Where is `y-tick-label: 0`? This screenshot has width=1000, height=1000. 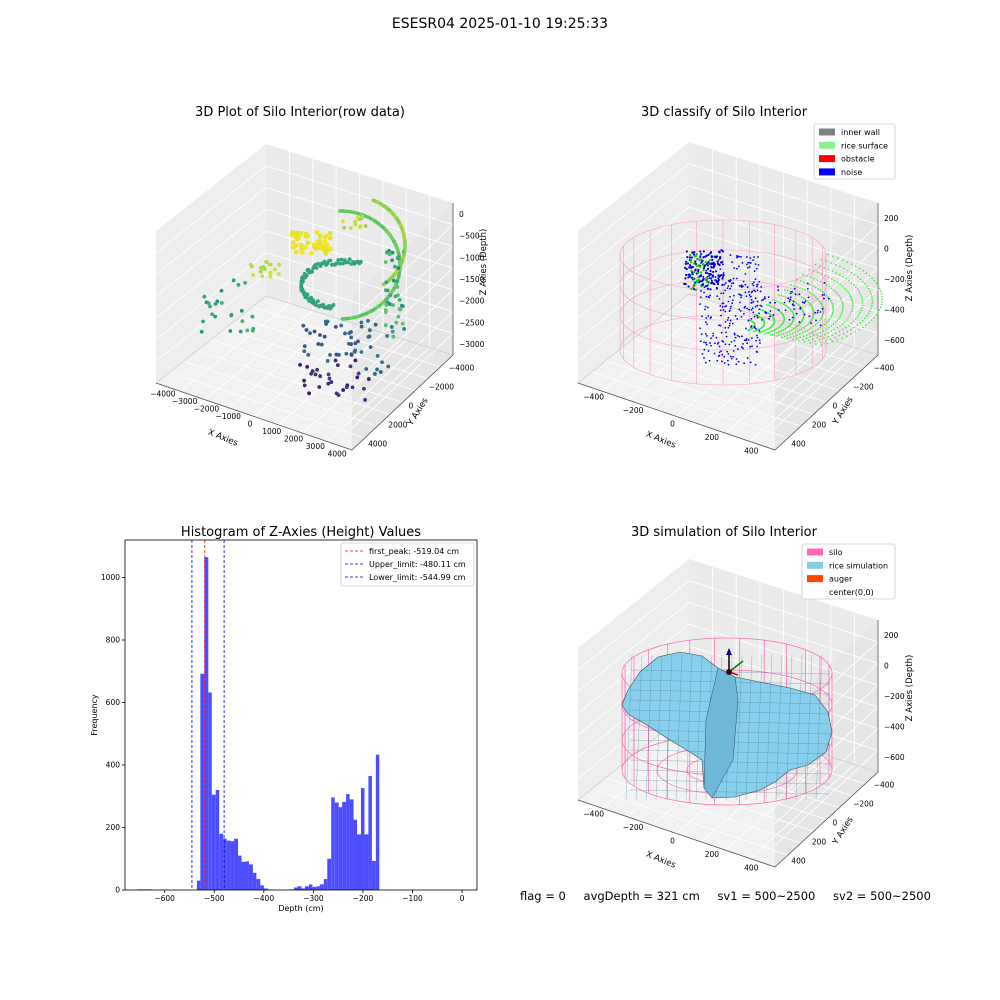 y-tick-label: 0 is located at coordinates (835, 406).